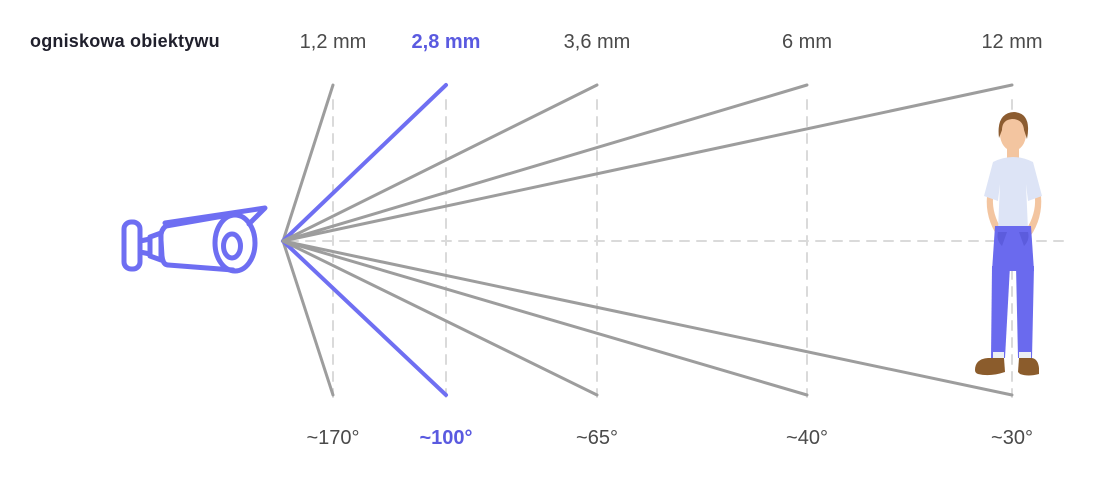 Image resolution: width=1100 pixels, height=489 pixels. Describe the element at coordinates (1000, 312) in the screenshot. I see `pants-left-leg` at that location.